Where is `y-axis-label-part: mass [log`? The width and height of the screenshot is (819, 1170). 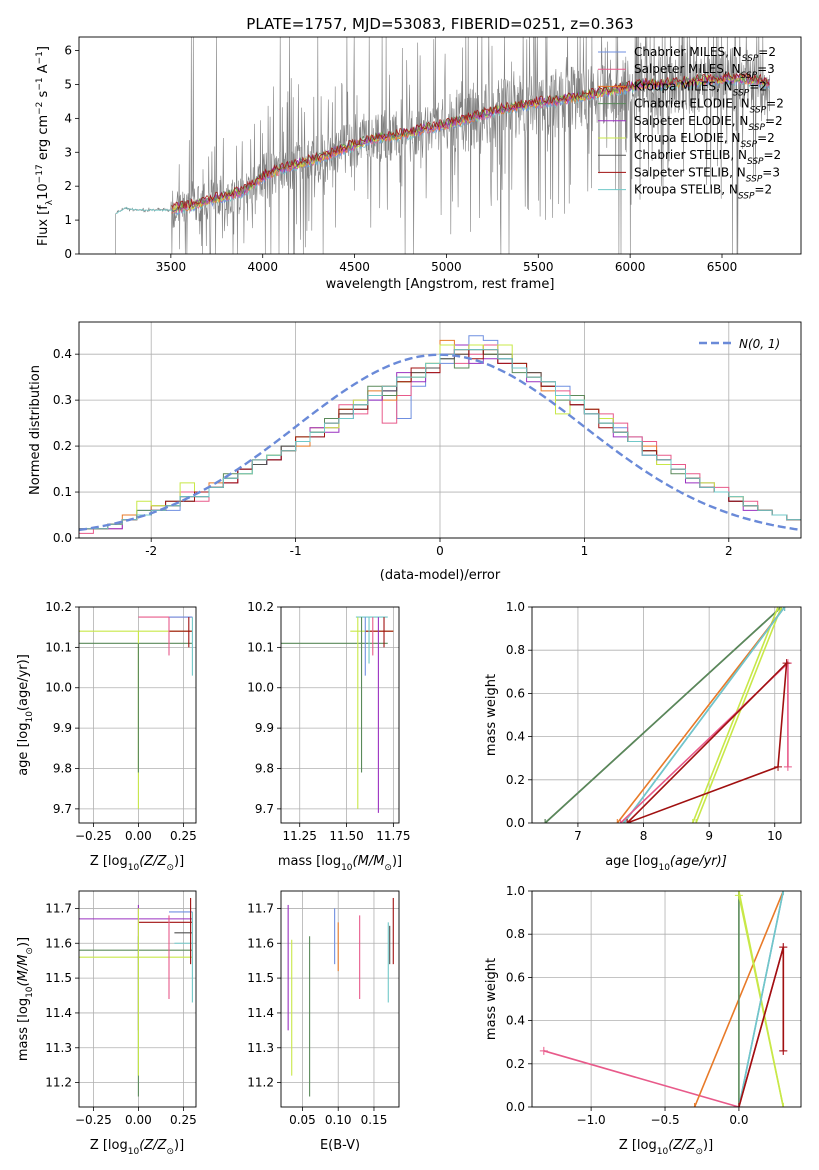 y-axis-label-part: mass [log is located at coordinates (23, 1029).